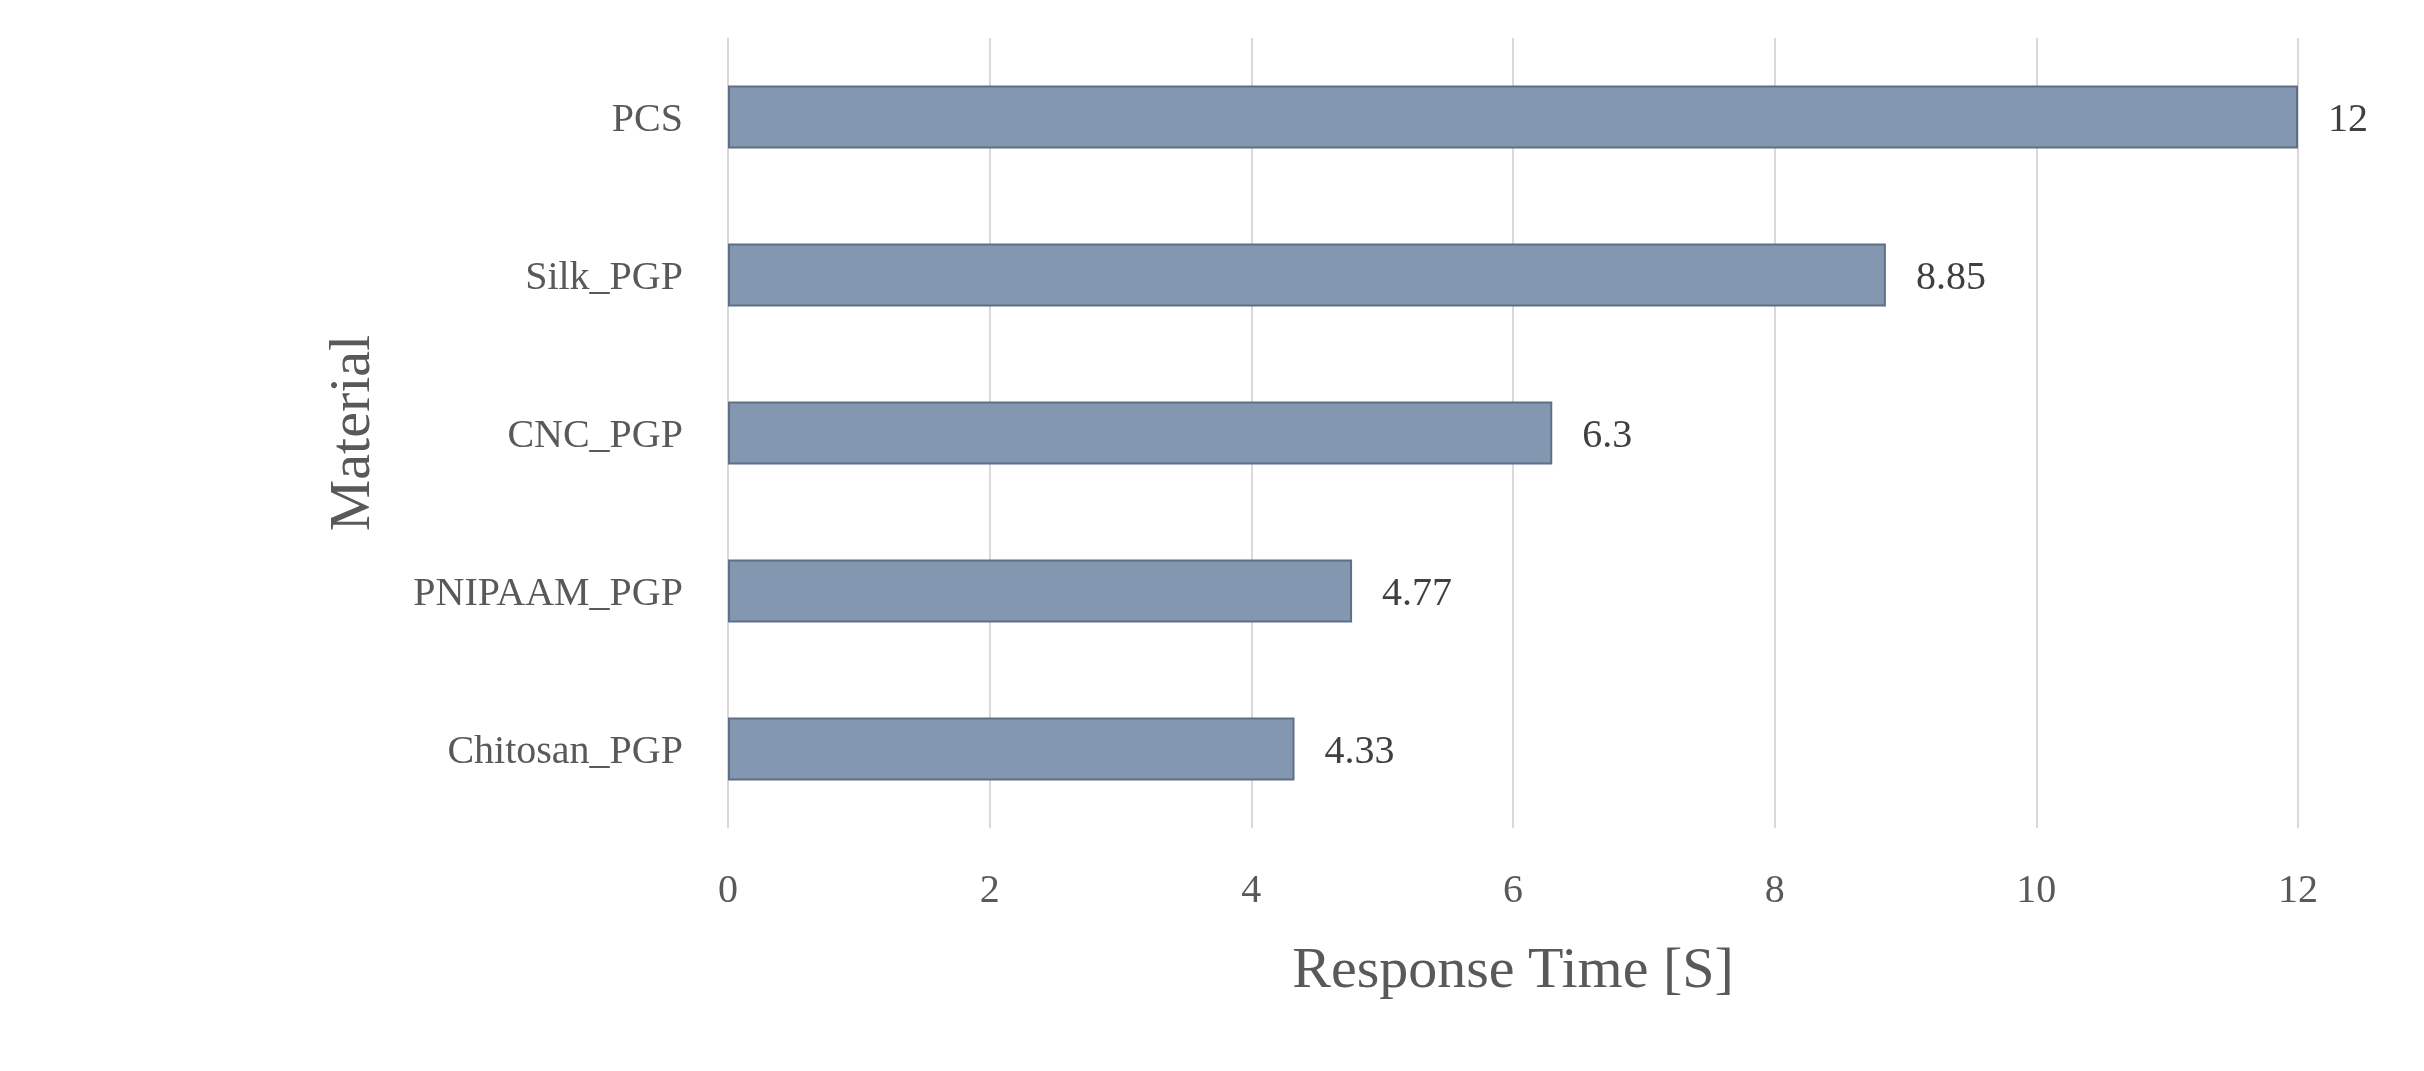  What do you see at coordinates (728, 888) in the screenshot?
I see `x-tick-label: 0` at bounding box center [728, 888].